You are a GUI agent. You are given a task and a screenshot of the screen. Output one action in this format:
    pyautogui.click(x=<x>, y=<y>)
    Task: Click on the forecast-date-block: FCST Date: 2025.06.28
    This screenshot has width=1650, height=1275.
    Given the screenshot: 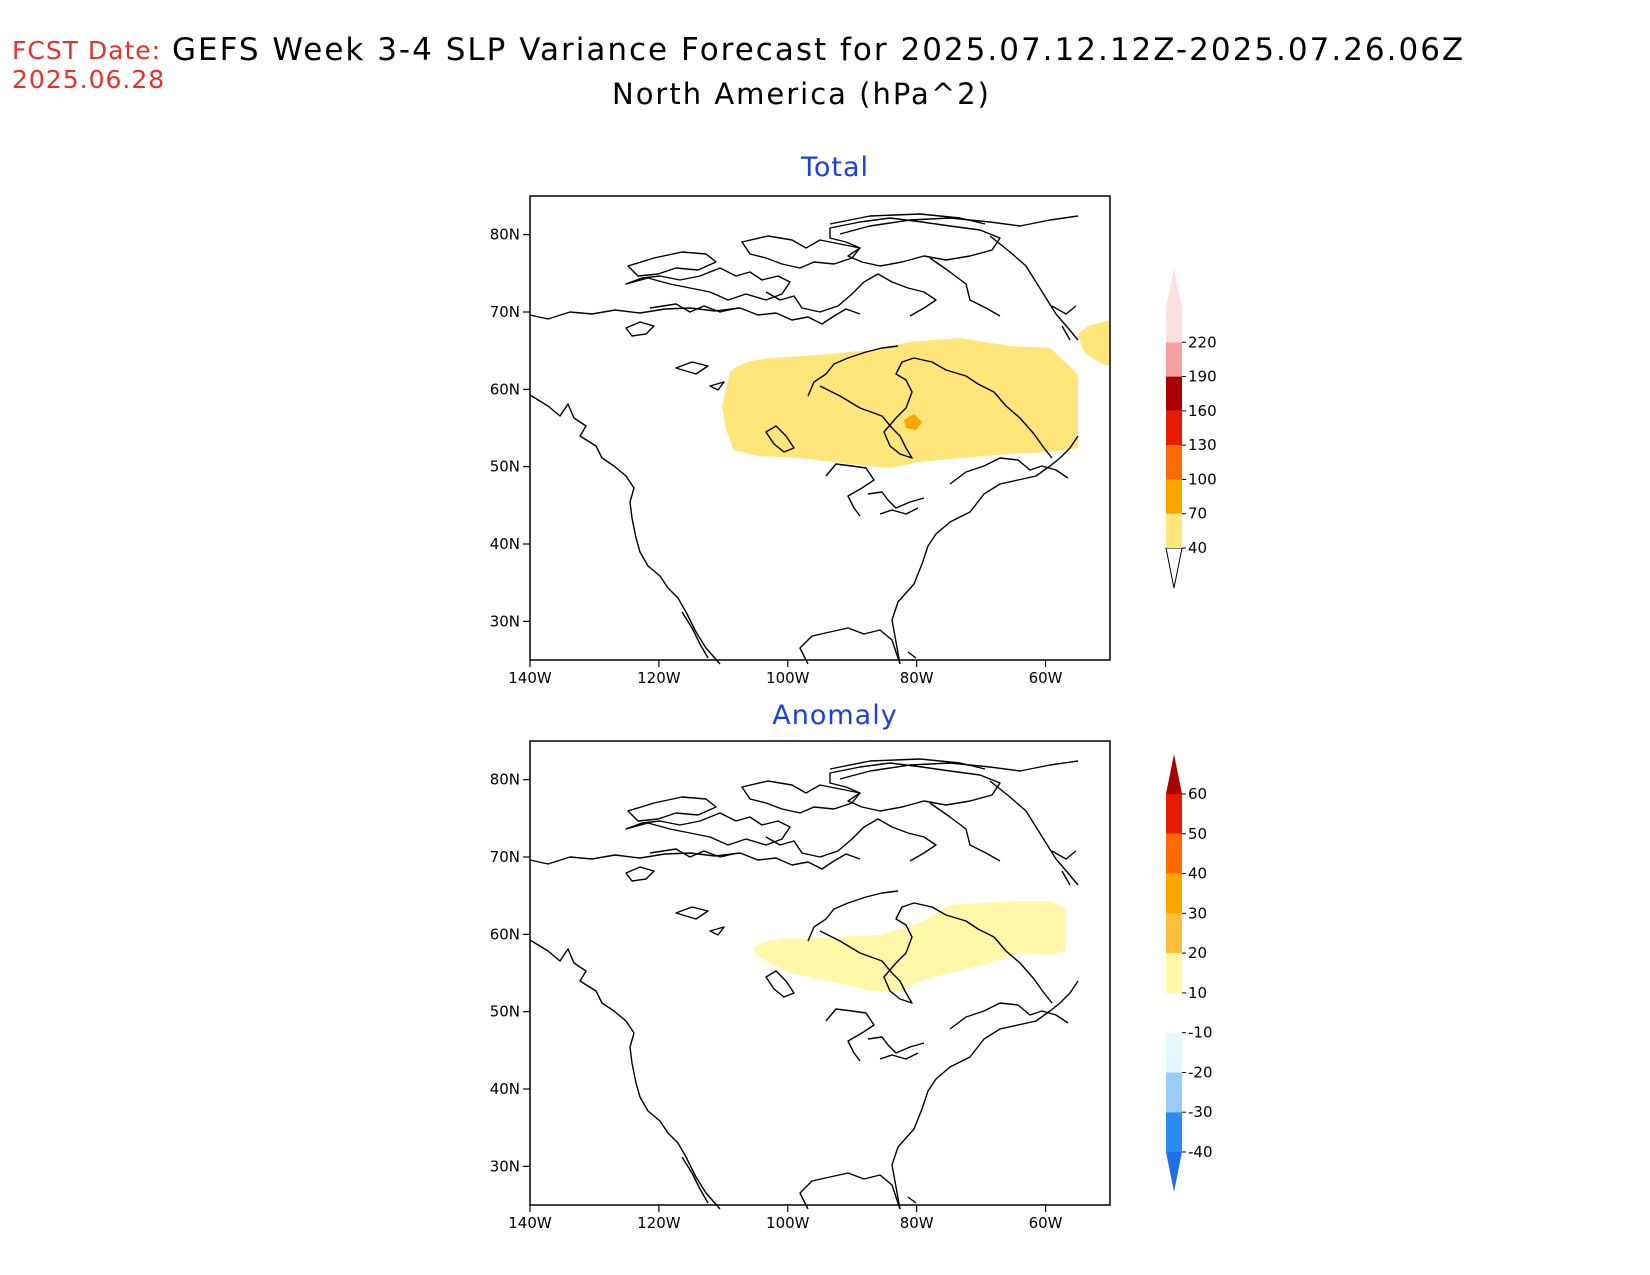 What is the action you would take?
    pyautogui.click(x=88, y=65)
    